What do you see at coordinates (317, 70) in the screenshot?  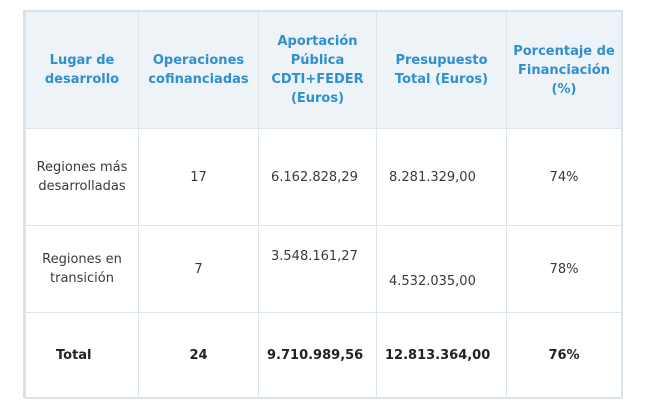 I see `header-aportacion: Aportación Pública CDTI+FEDER (Euros)` at bounding box center [317, 70].